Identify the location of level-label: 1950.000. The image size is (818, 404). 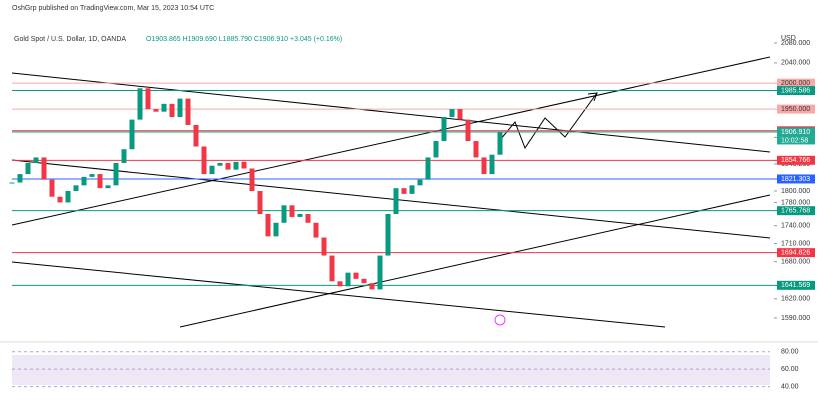
(795, 109).